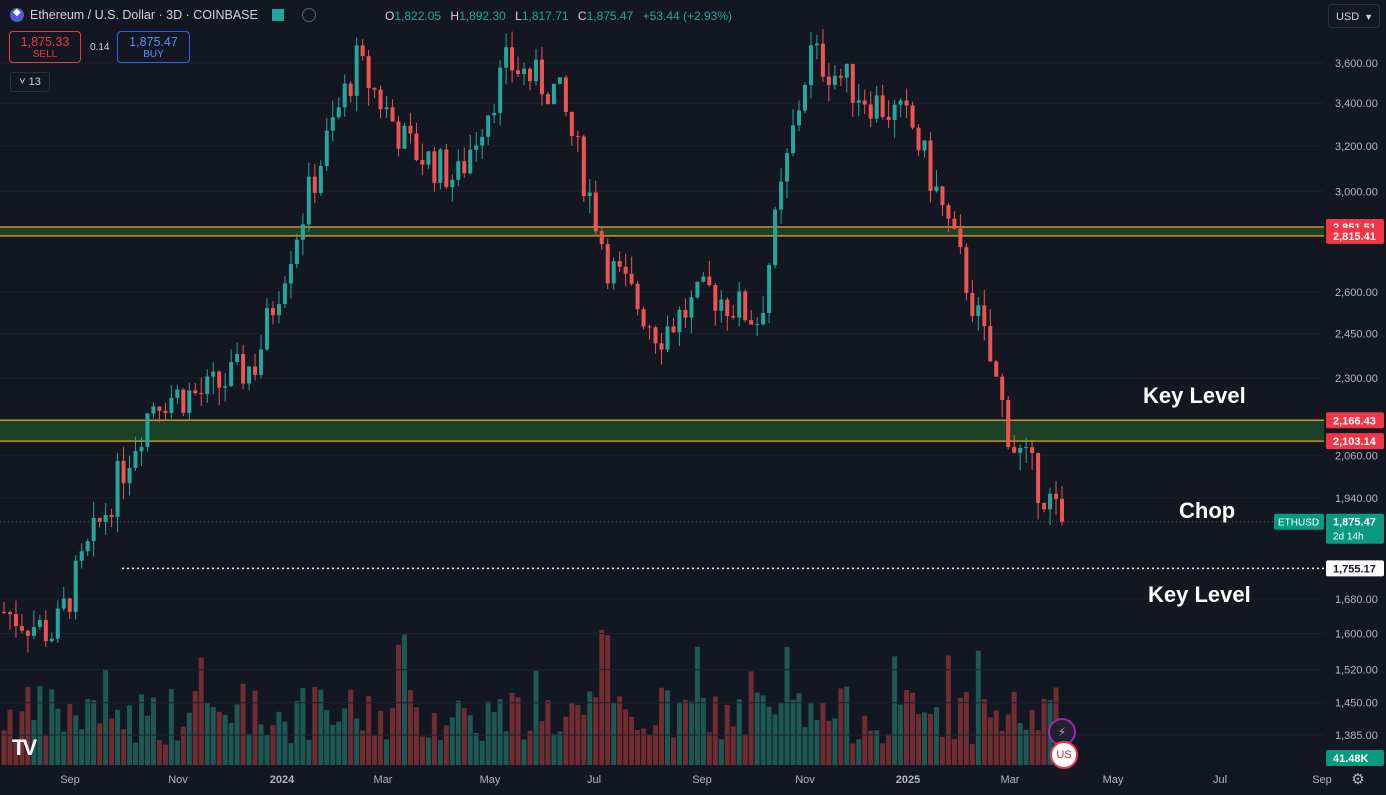 The width and height of the screenshot is (1386, 795). I want to click on flag-icon, so click(277, 15).